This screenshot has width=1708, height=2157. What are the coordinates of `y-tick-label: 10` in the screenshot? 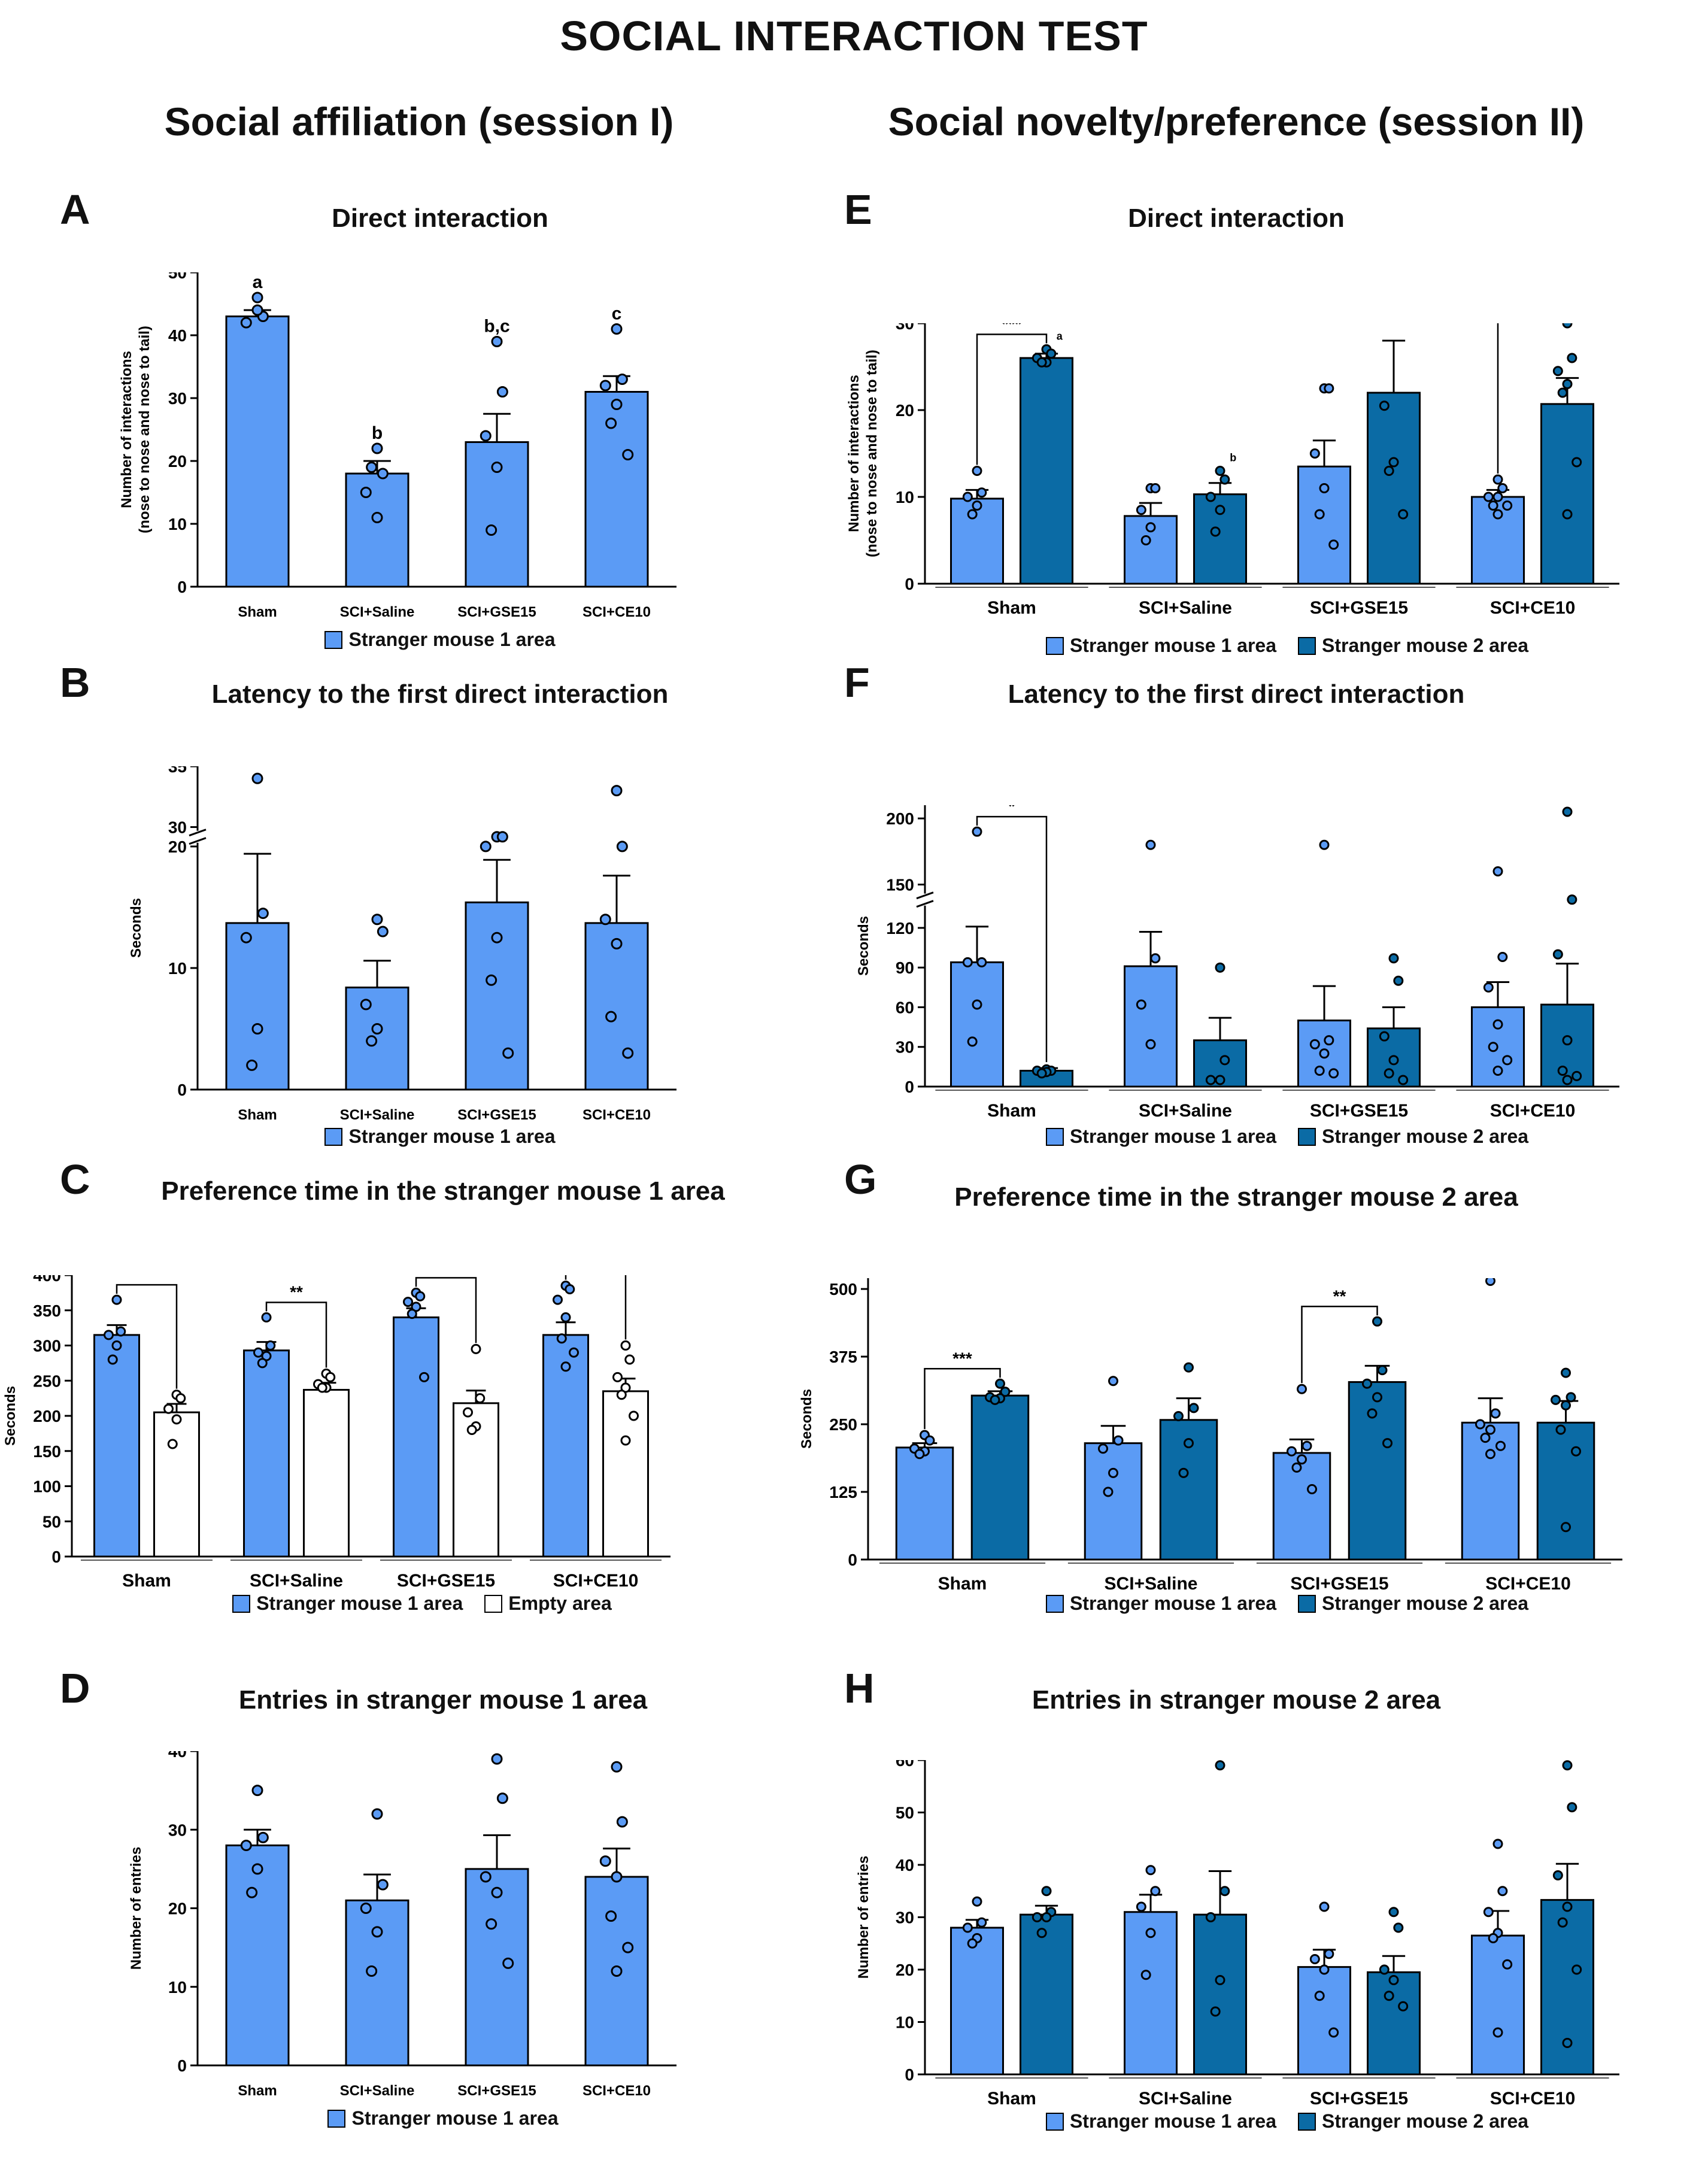 It's located at (177, 968).